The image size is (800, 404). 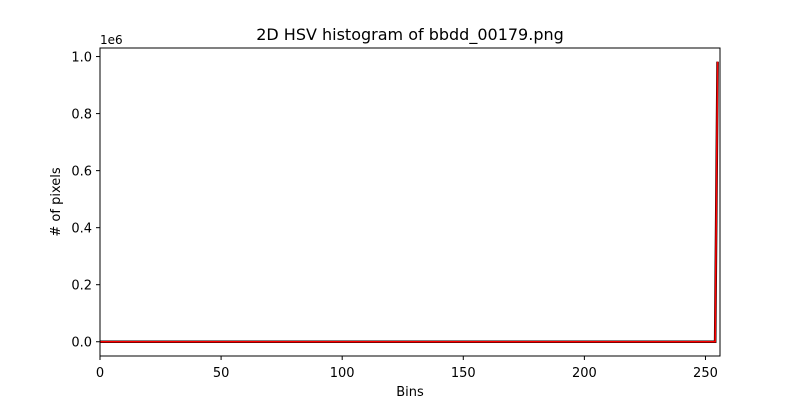 What do you see at coordinates (100, 373) in the screenshot?
I see `x-tick-label: 0` at bounding box center [100, 373].